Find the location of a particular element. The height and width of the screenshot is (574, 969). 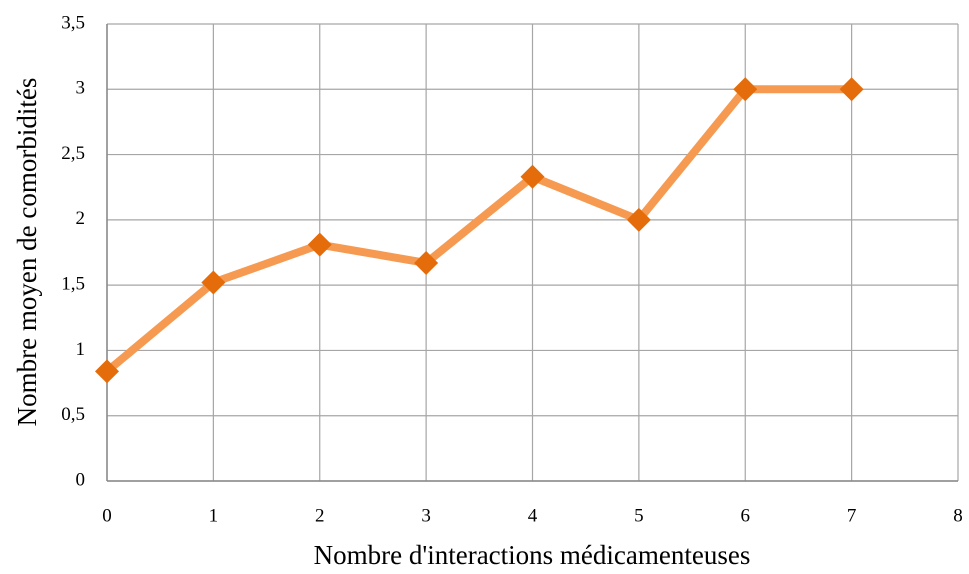

x-tick-label: 8 is located at coordinates (958, 515).